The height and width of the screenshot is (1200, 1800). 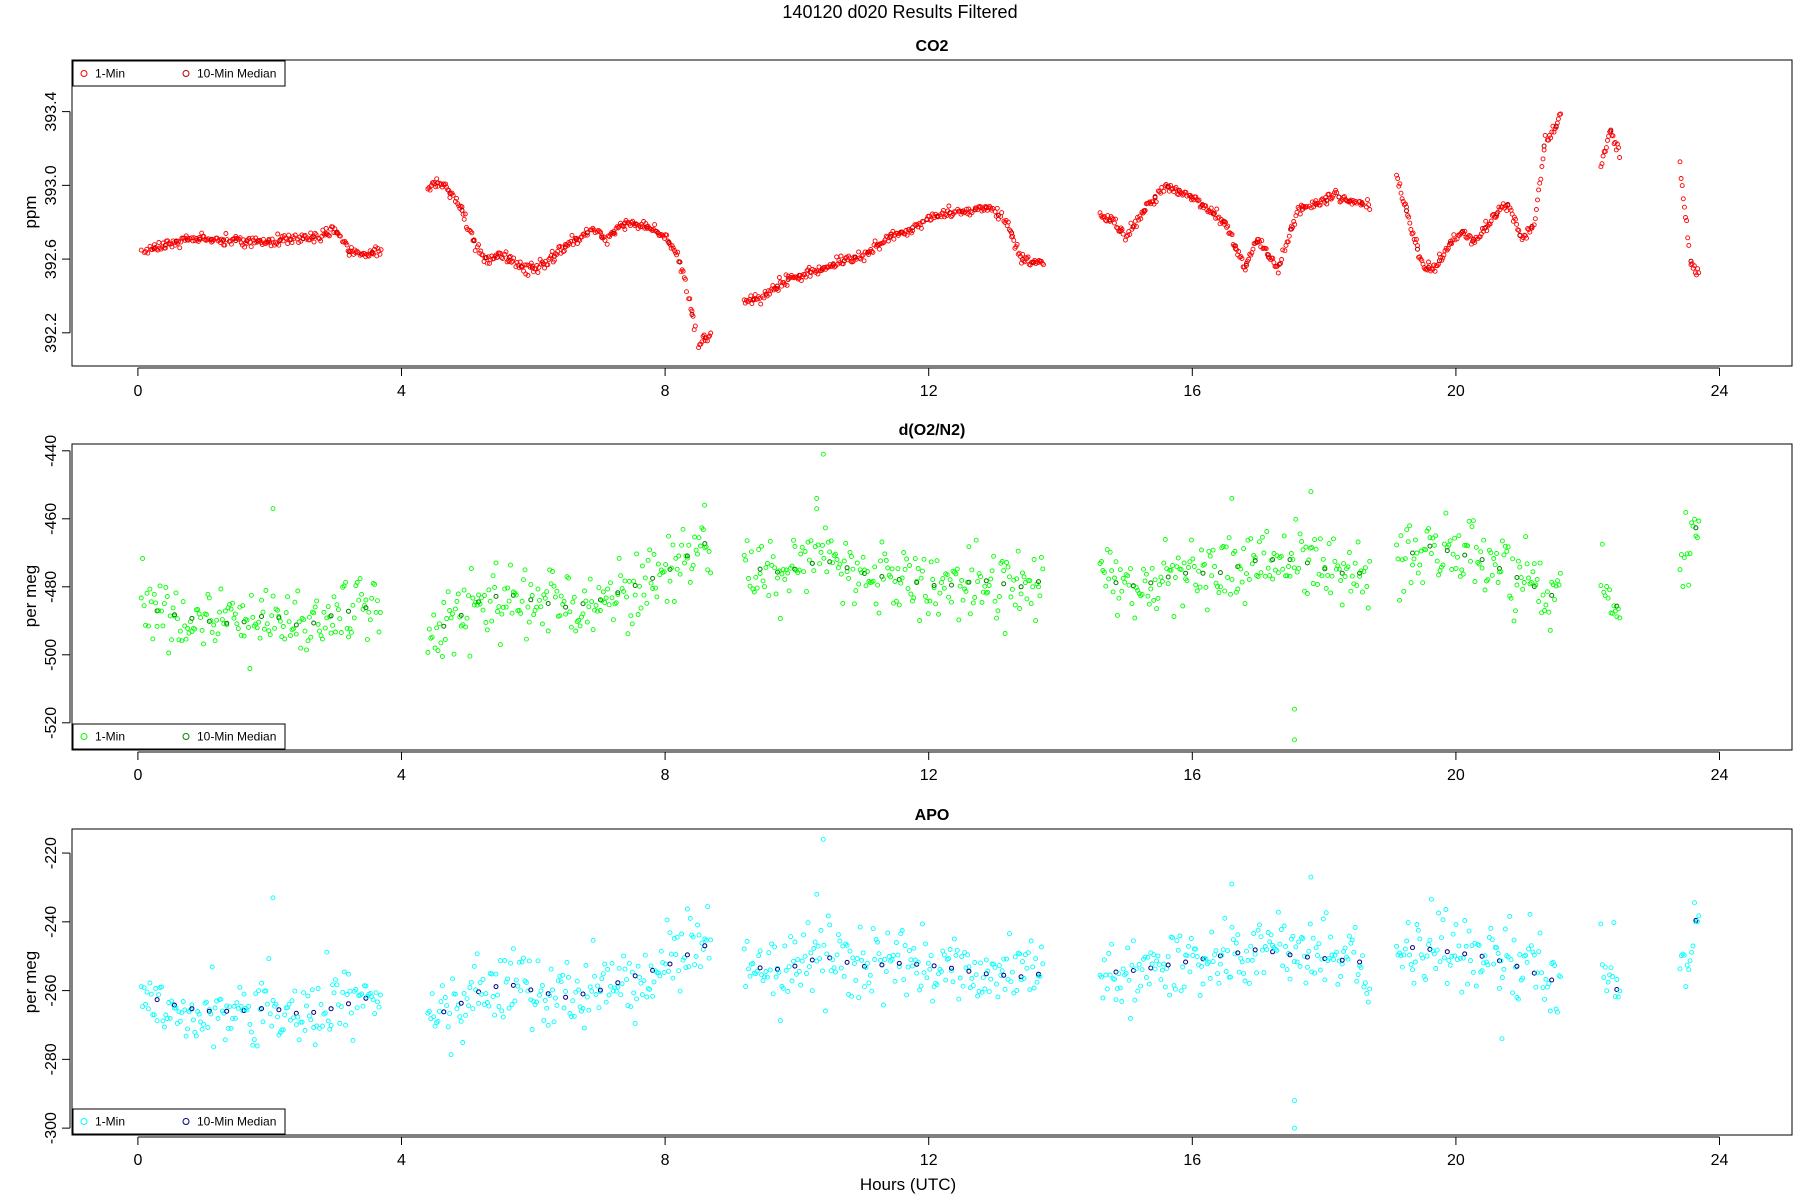 What do you see at coordinates (931, 767) in the screenshot?
I see `x-axis: 0 4 8 12 16 20 24` at bounding box center [931, 767].